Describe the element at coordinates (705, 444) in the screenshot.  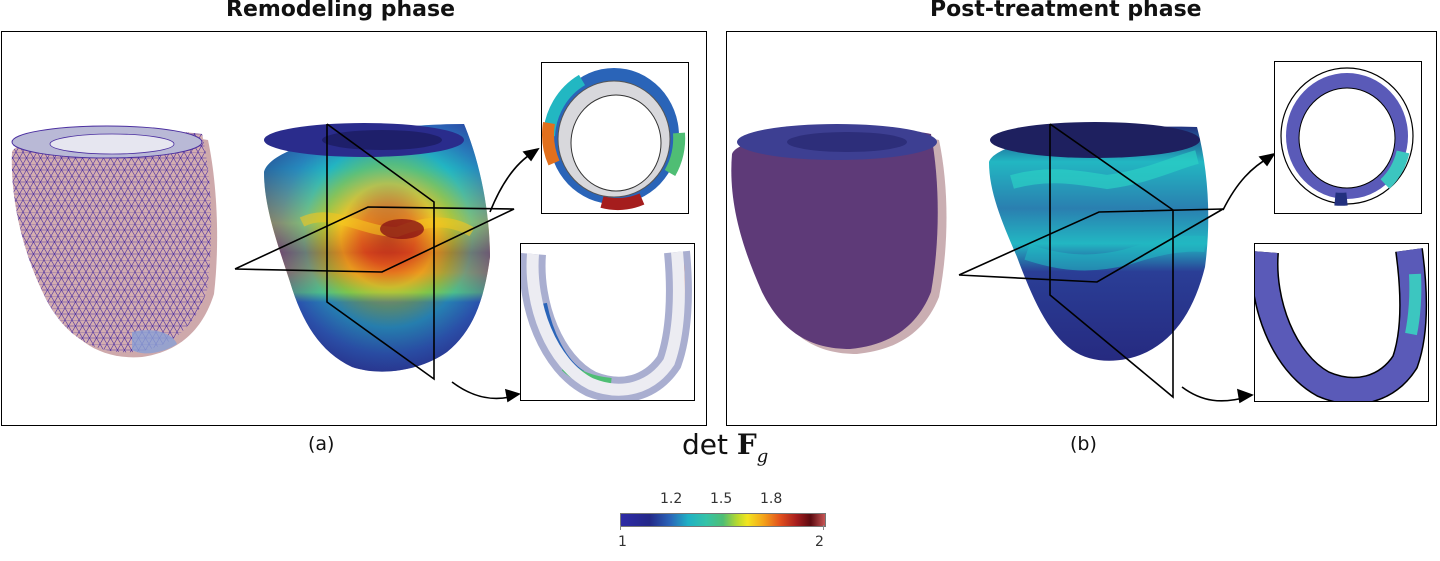
I see `colorbar-title-prefix: det` at that location.